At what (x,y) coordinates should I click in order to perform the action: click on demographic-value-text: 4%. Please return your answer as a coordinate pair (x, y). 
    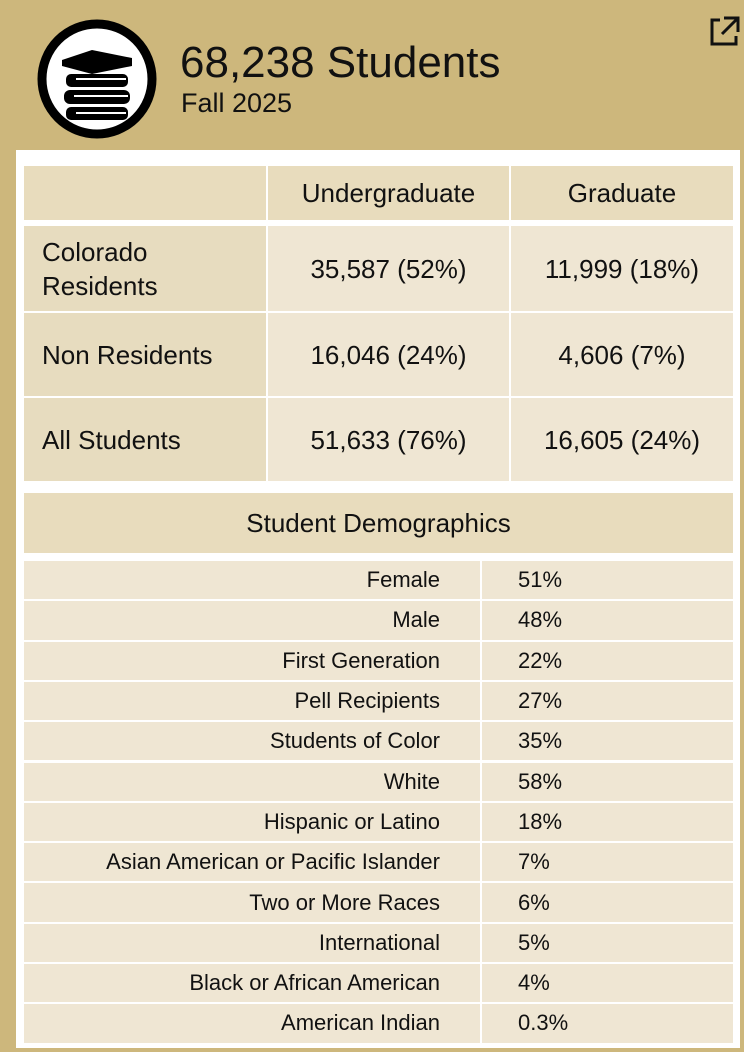
    Looking at the image, I should click on (534, 983).